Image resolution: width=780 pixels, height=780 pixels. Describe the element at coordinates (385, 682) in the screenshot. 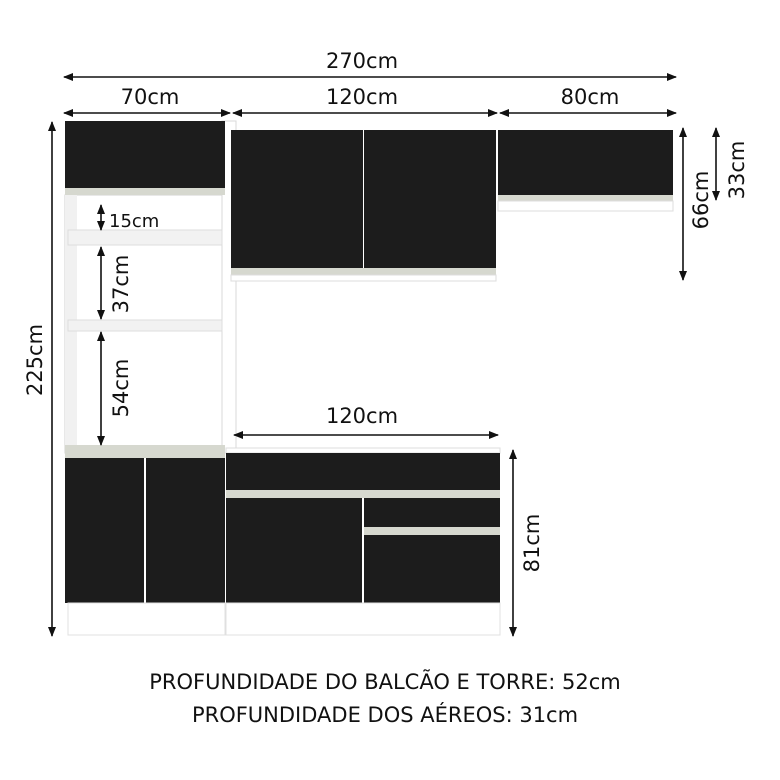

I see `base-depth-note: PROFUNDIDADE DO BALCÃO E TORRE: 52cm` at that location.